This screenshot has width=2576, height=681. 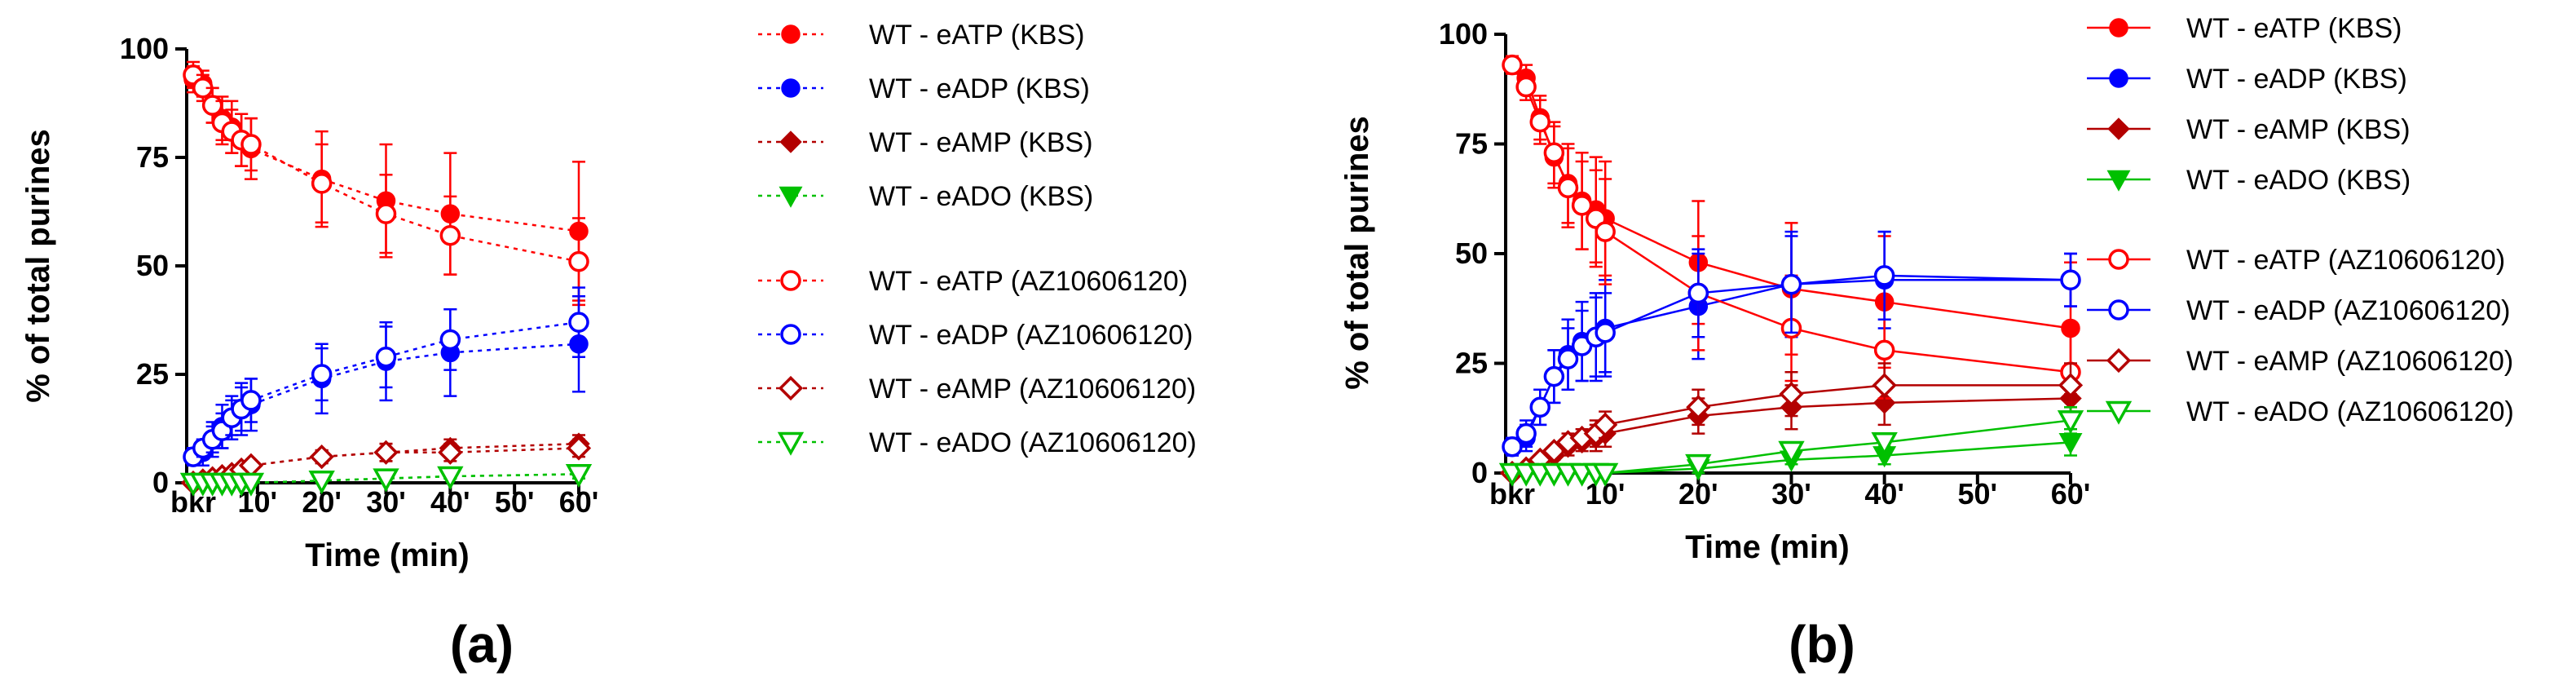 I want to click on legend-item: WT - eADO (KBS), so click(x=925, y=196).